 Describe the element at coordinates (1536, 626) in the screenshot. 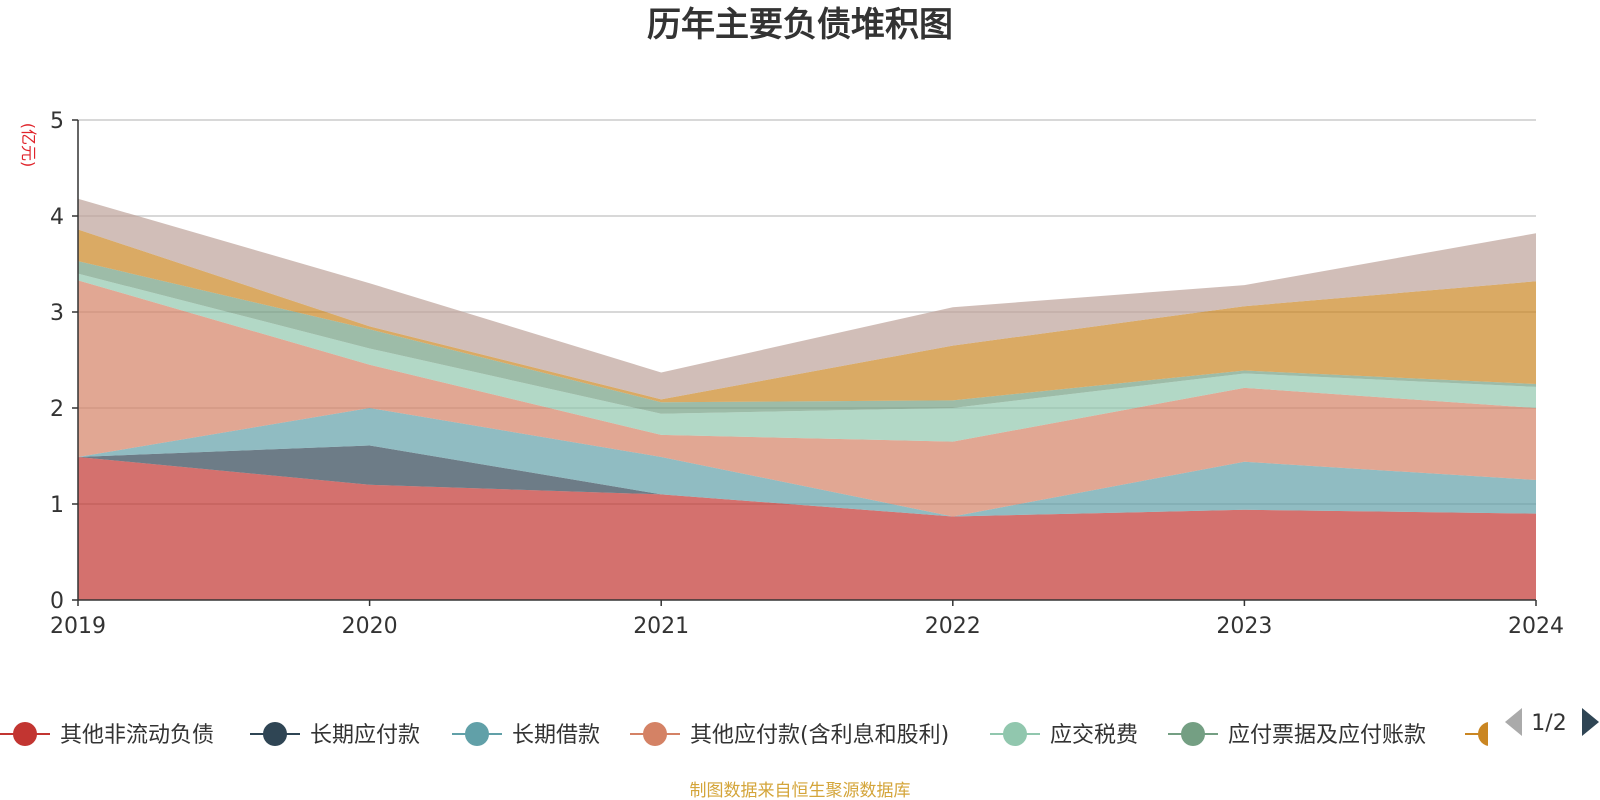

I see `x-tick-label: 2024` at that location.